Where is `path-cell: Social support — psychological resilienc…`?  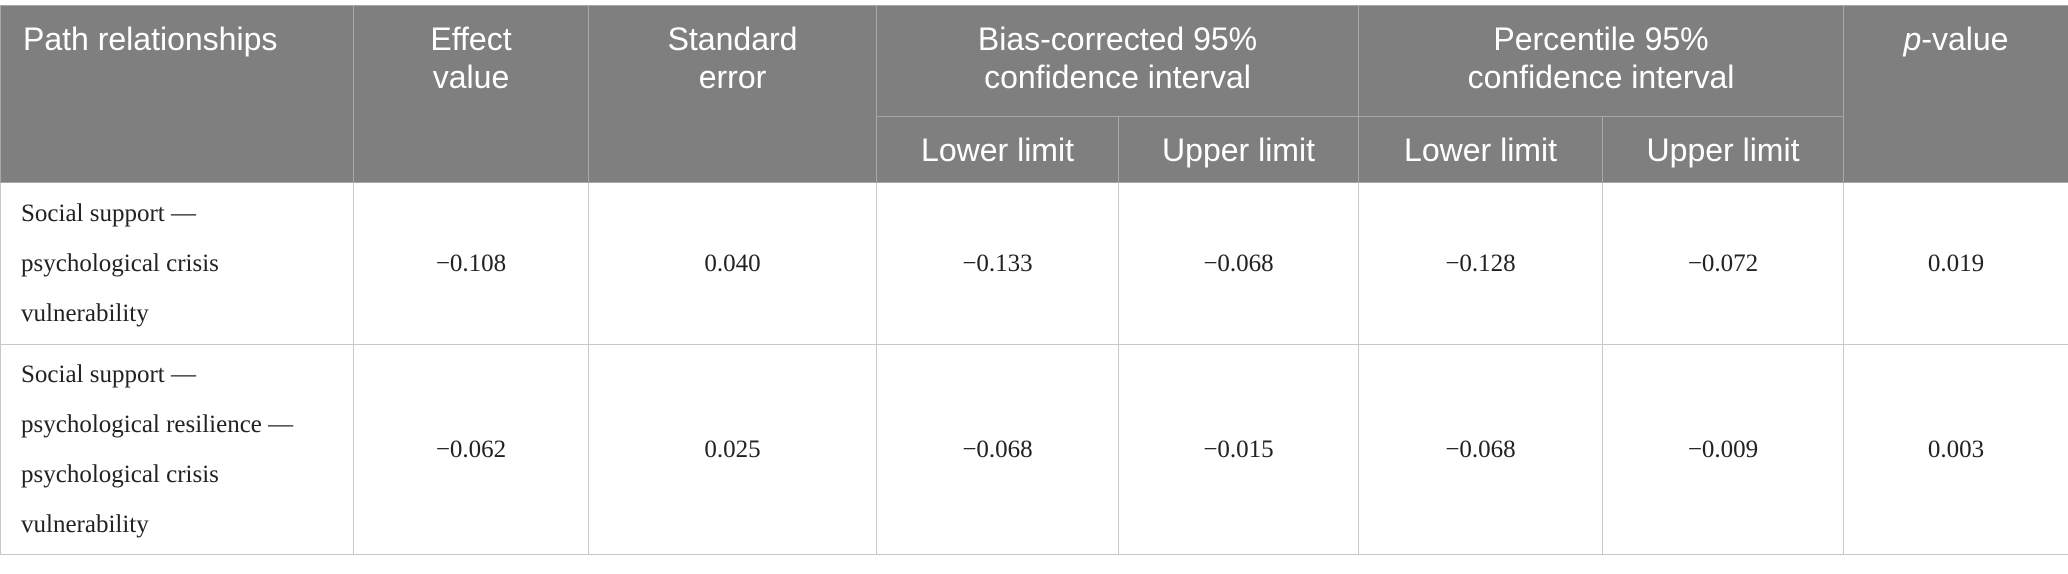 path-cell: Social support — psychological resilienc… is located at coordinates (177, 449).